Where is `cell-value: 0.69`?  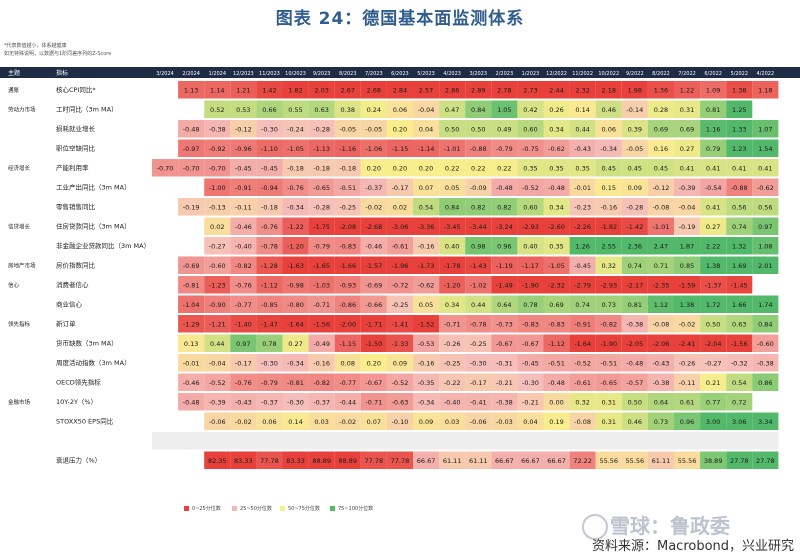 cell-value: 0.69 is located at coordinates (661, 129).